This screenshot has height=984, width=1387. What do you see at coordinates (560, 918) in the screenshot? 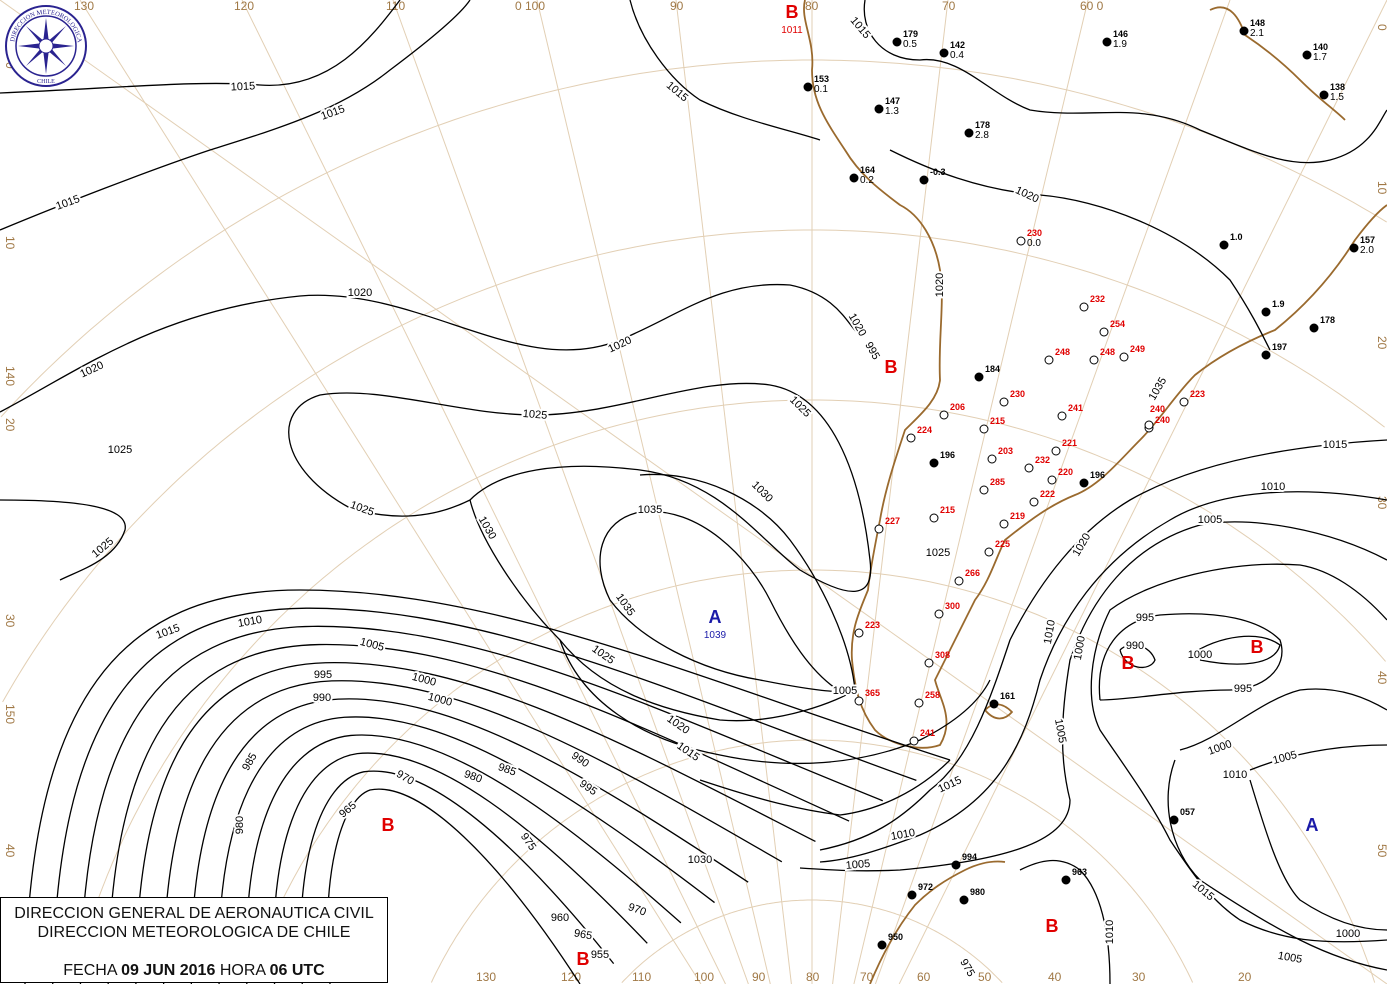
I see `isobar-label: 960` at bounding box center [560, 918].